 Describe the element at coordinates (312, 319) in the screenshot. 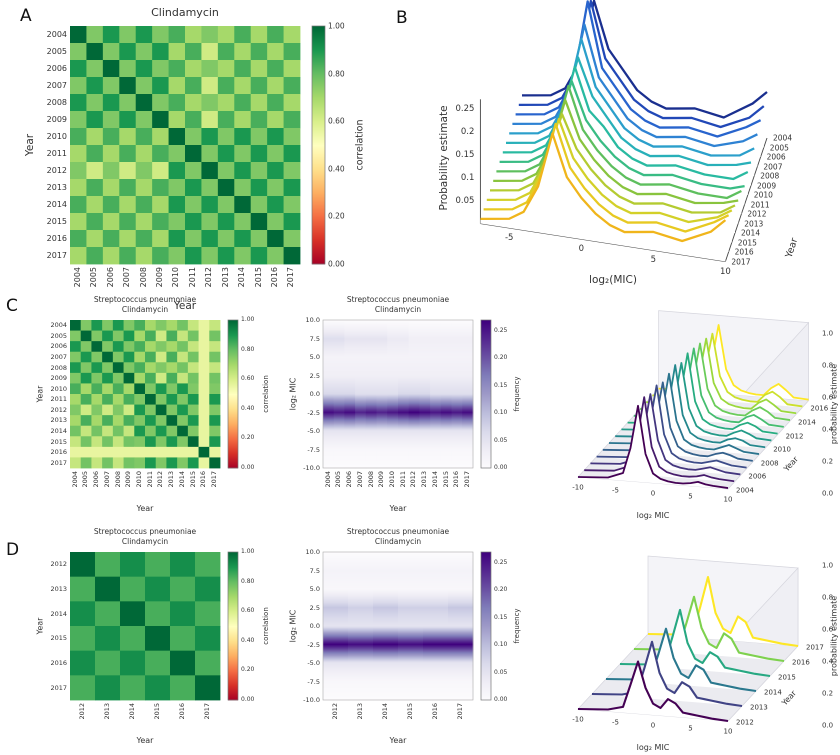

I see `y-tick-label: 10.0` at that location.